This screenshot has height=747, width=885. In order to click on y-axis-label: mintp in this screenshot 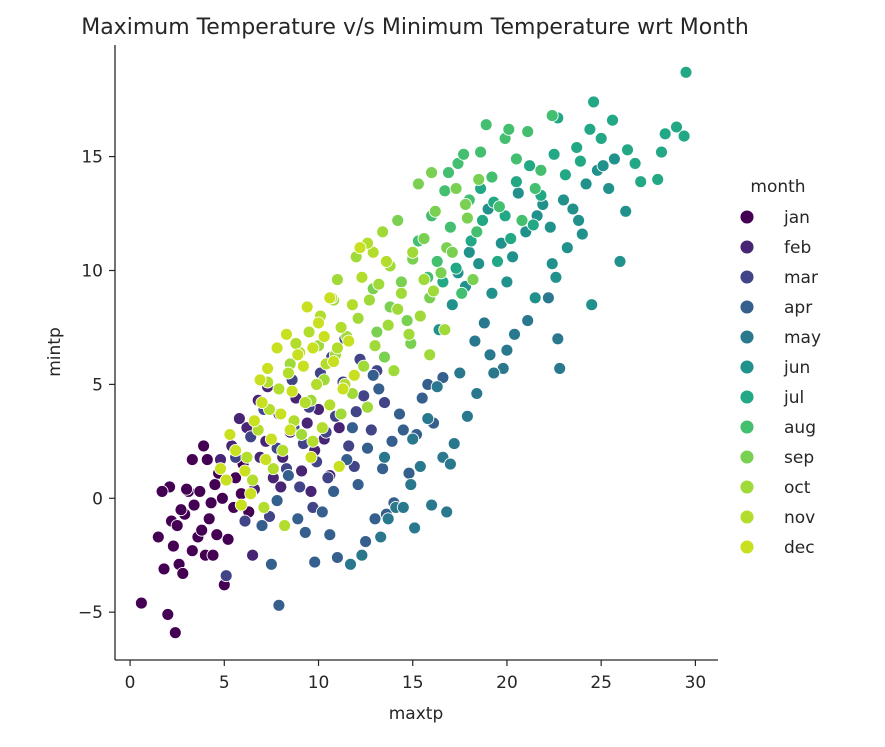, I will do `click(55, 352)`.